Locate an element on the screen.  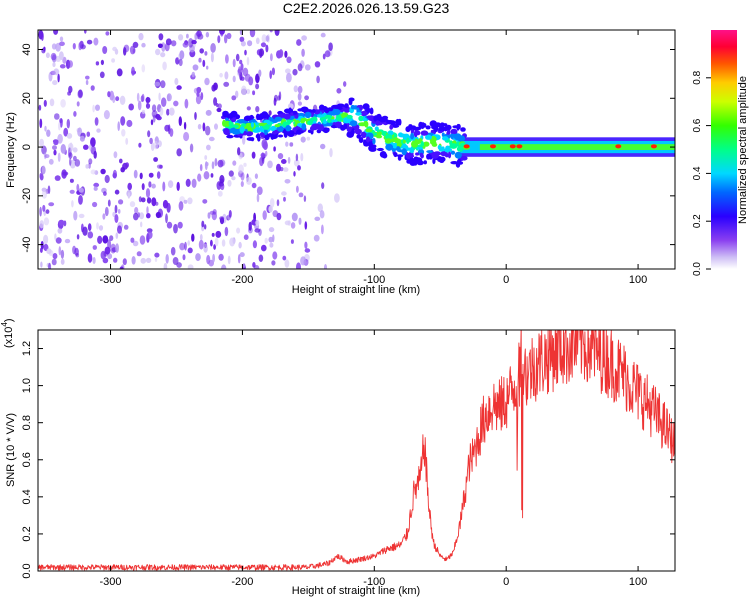
x-tick-label: -200 is located at coordinates (242, 582).